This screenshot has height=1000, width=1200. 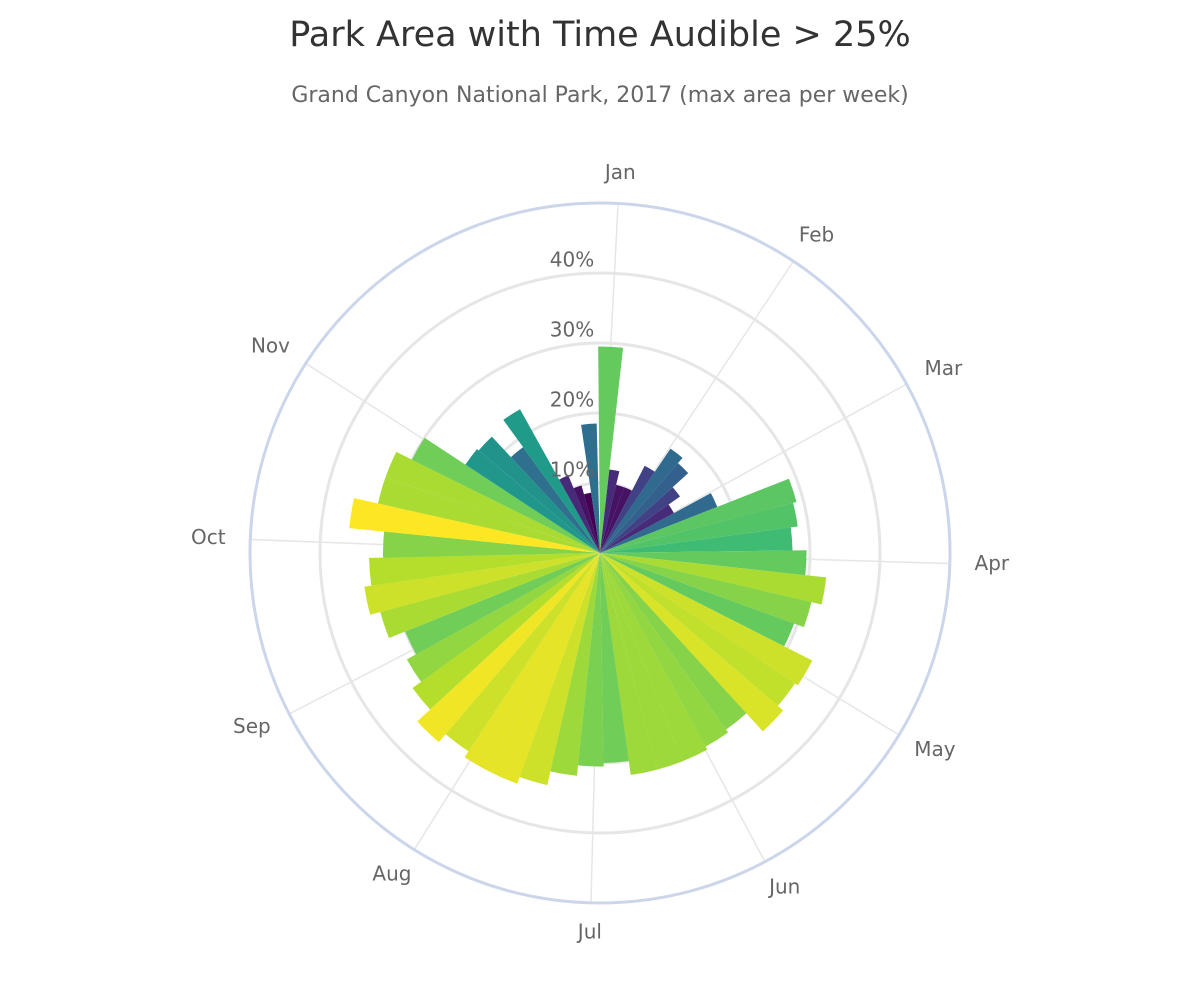 I want to click on x-tick-label: Nov, so click(x=270, y=346).